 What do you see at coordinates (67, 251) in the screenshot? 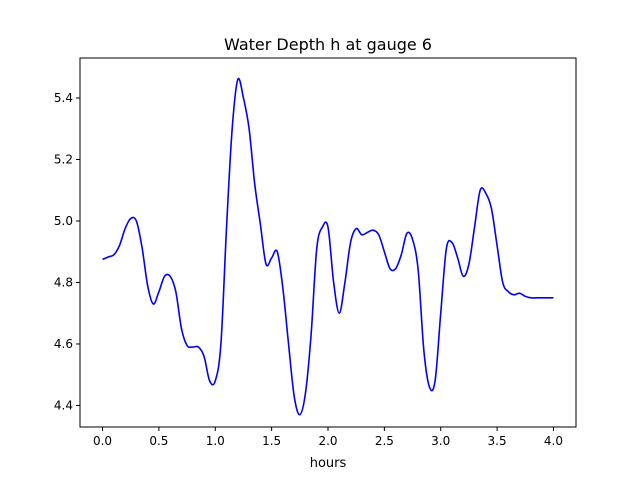
I see `y-axis-ticks: 4.4 4.6 4.8 5.0 5.2 5.4` at bounding box center [67, 251].